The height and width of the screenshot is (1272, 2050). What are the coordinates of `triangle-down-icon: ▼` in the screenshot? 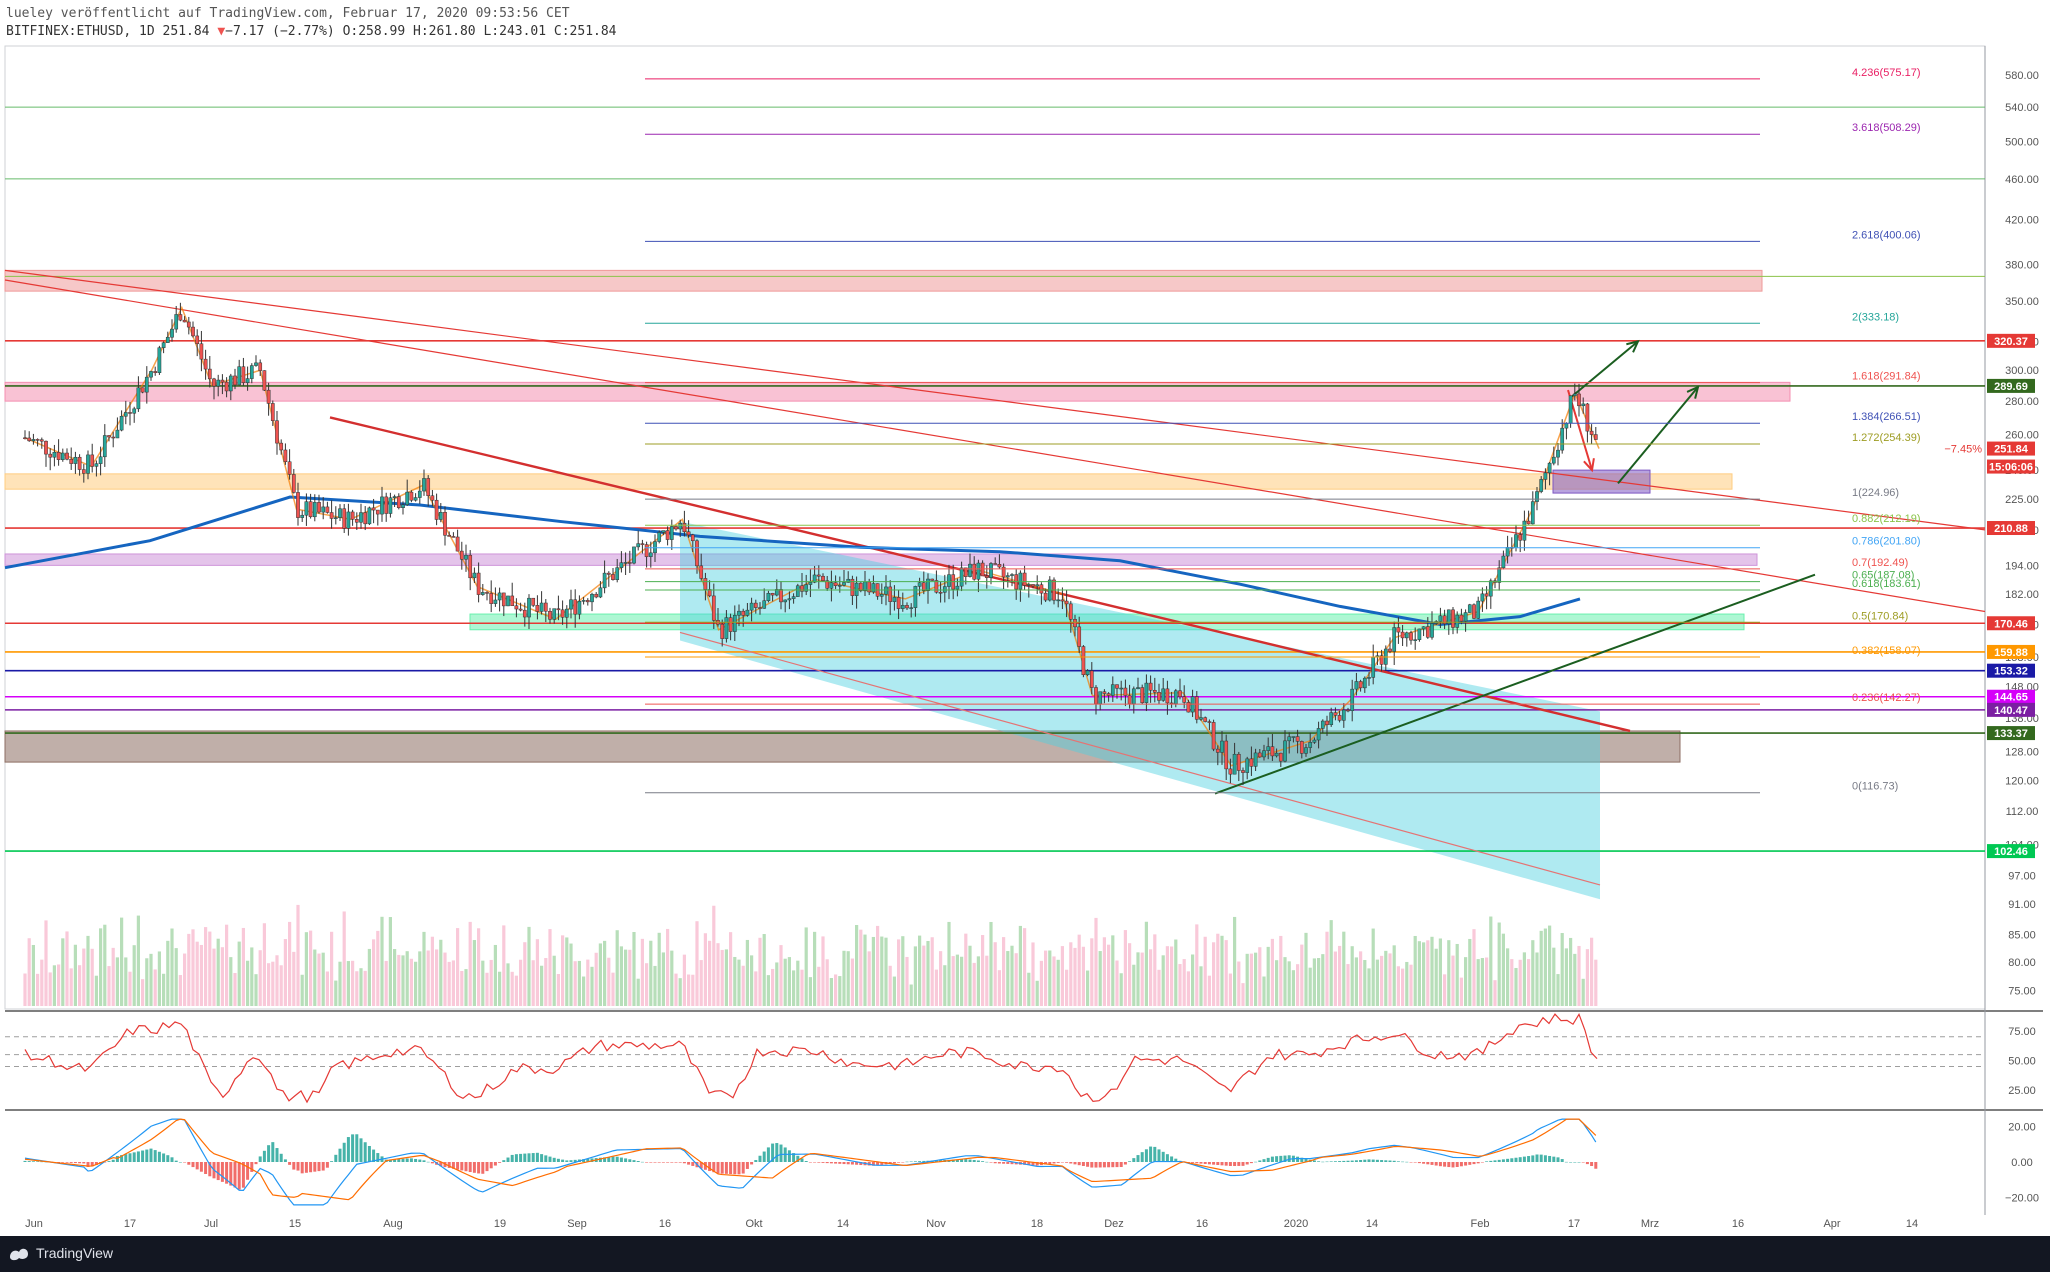 It's located at (221, 31).